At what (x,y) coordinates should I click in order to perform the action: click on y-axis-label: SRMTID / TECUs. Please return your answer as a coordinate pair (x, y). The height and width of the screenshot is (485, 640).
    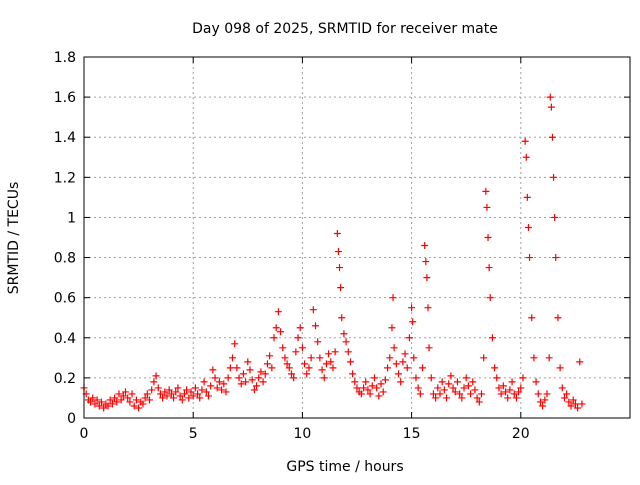
    Looking at the image, I should click on (14, 238).